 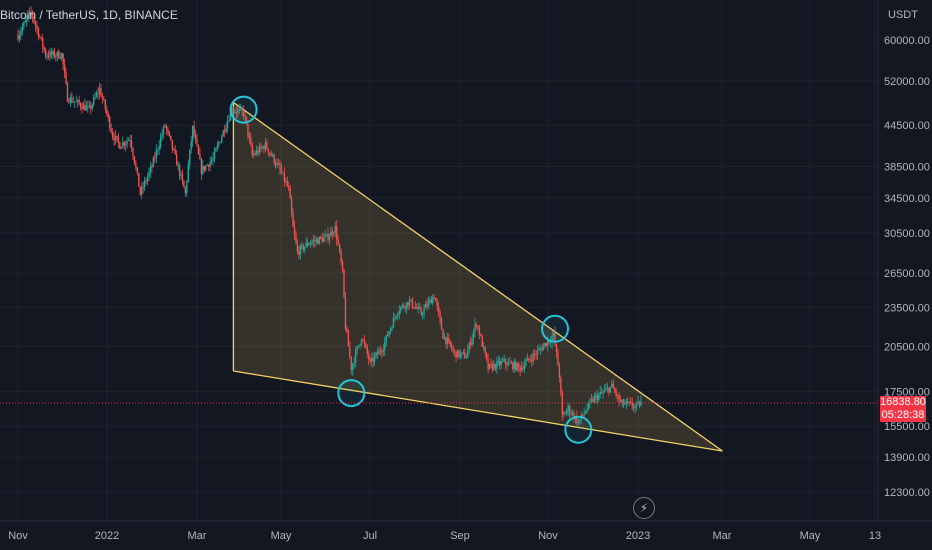 I want to click on time-tick-label: Nov, so click(x=18, y=536).